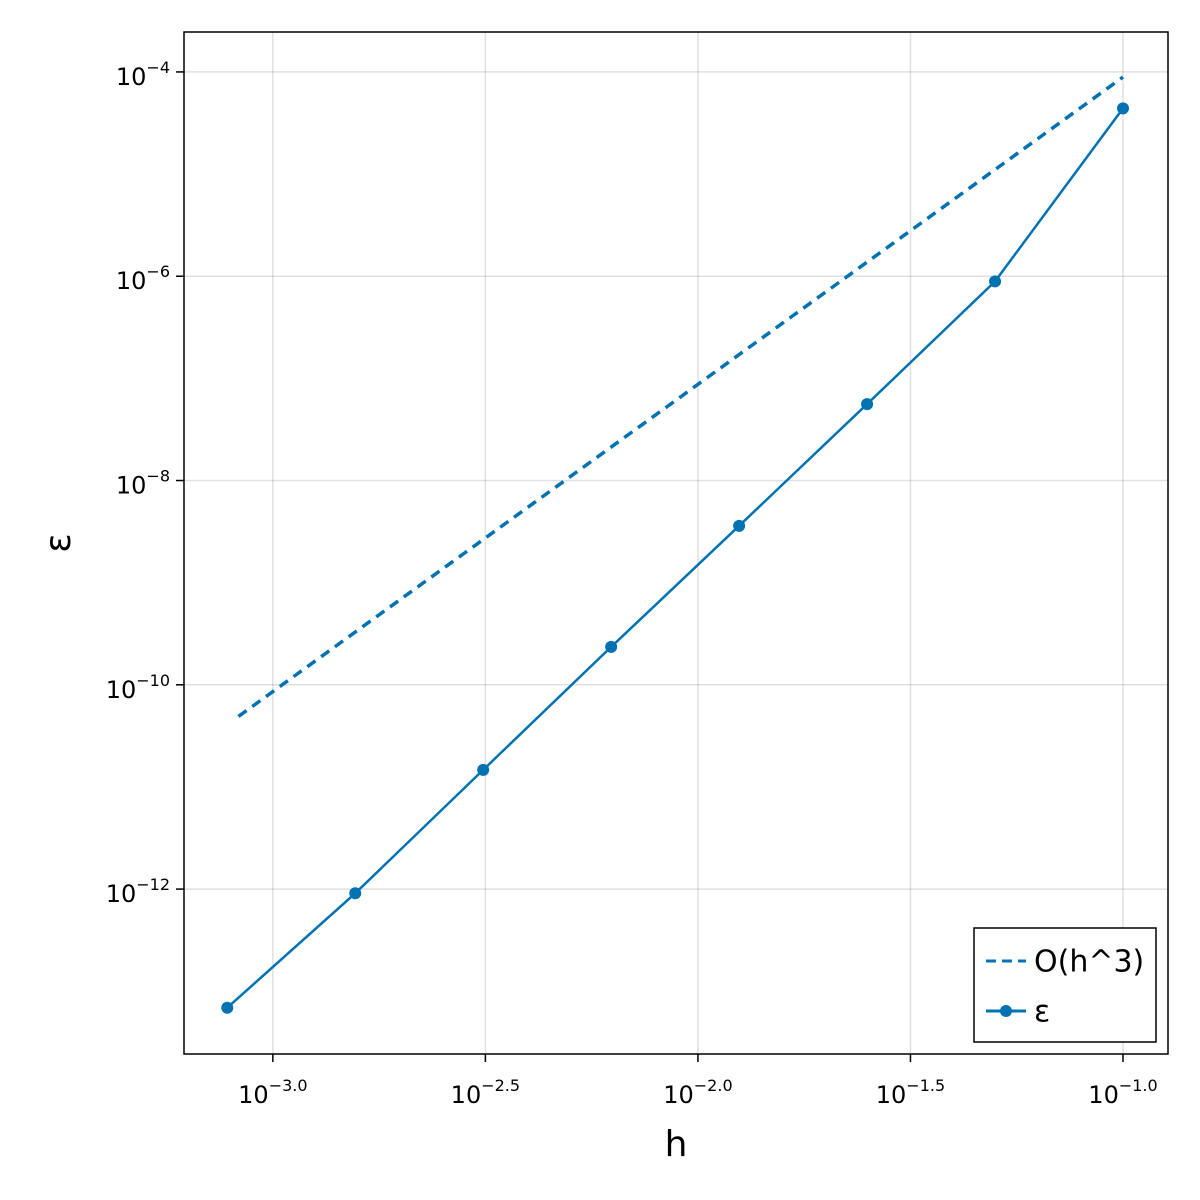 The image size is (1200, 1200). Describe the element at coordinates (1089, 962) in the screenshot. I see `legend-label: O(h^3)` at that location.